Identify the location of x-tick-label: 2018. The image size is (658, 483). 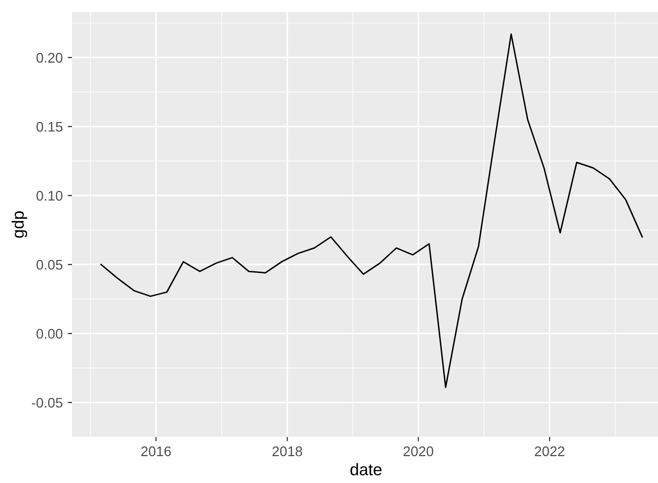
(287, 451).